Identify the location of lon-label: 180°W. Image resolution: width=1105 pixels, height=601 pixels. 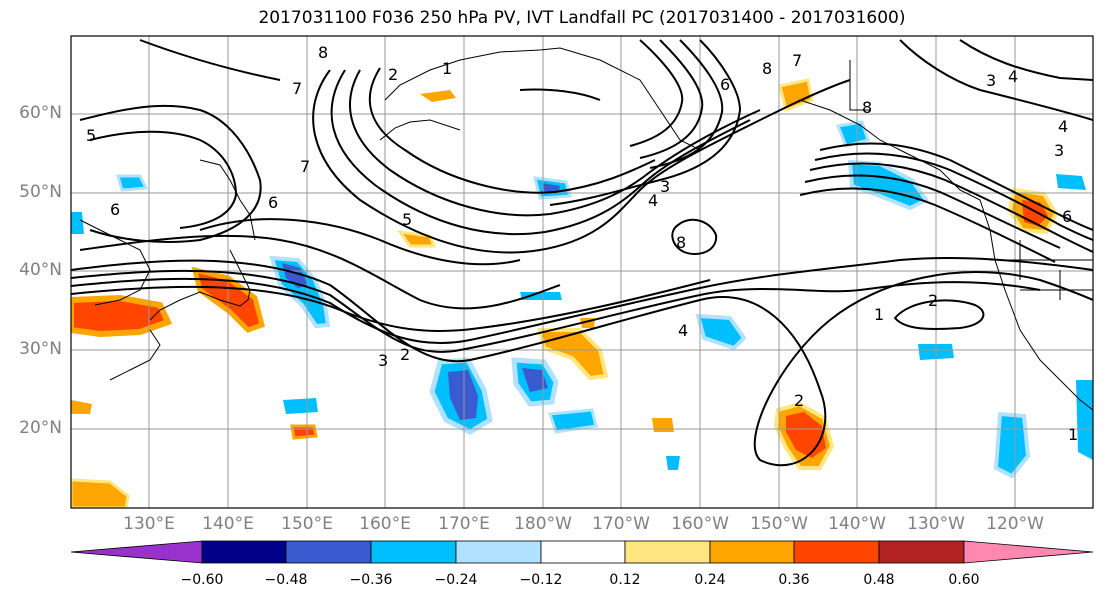
(543, 524).